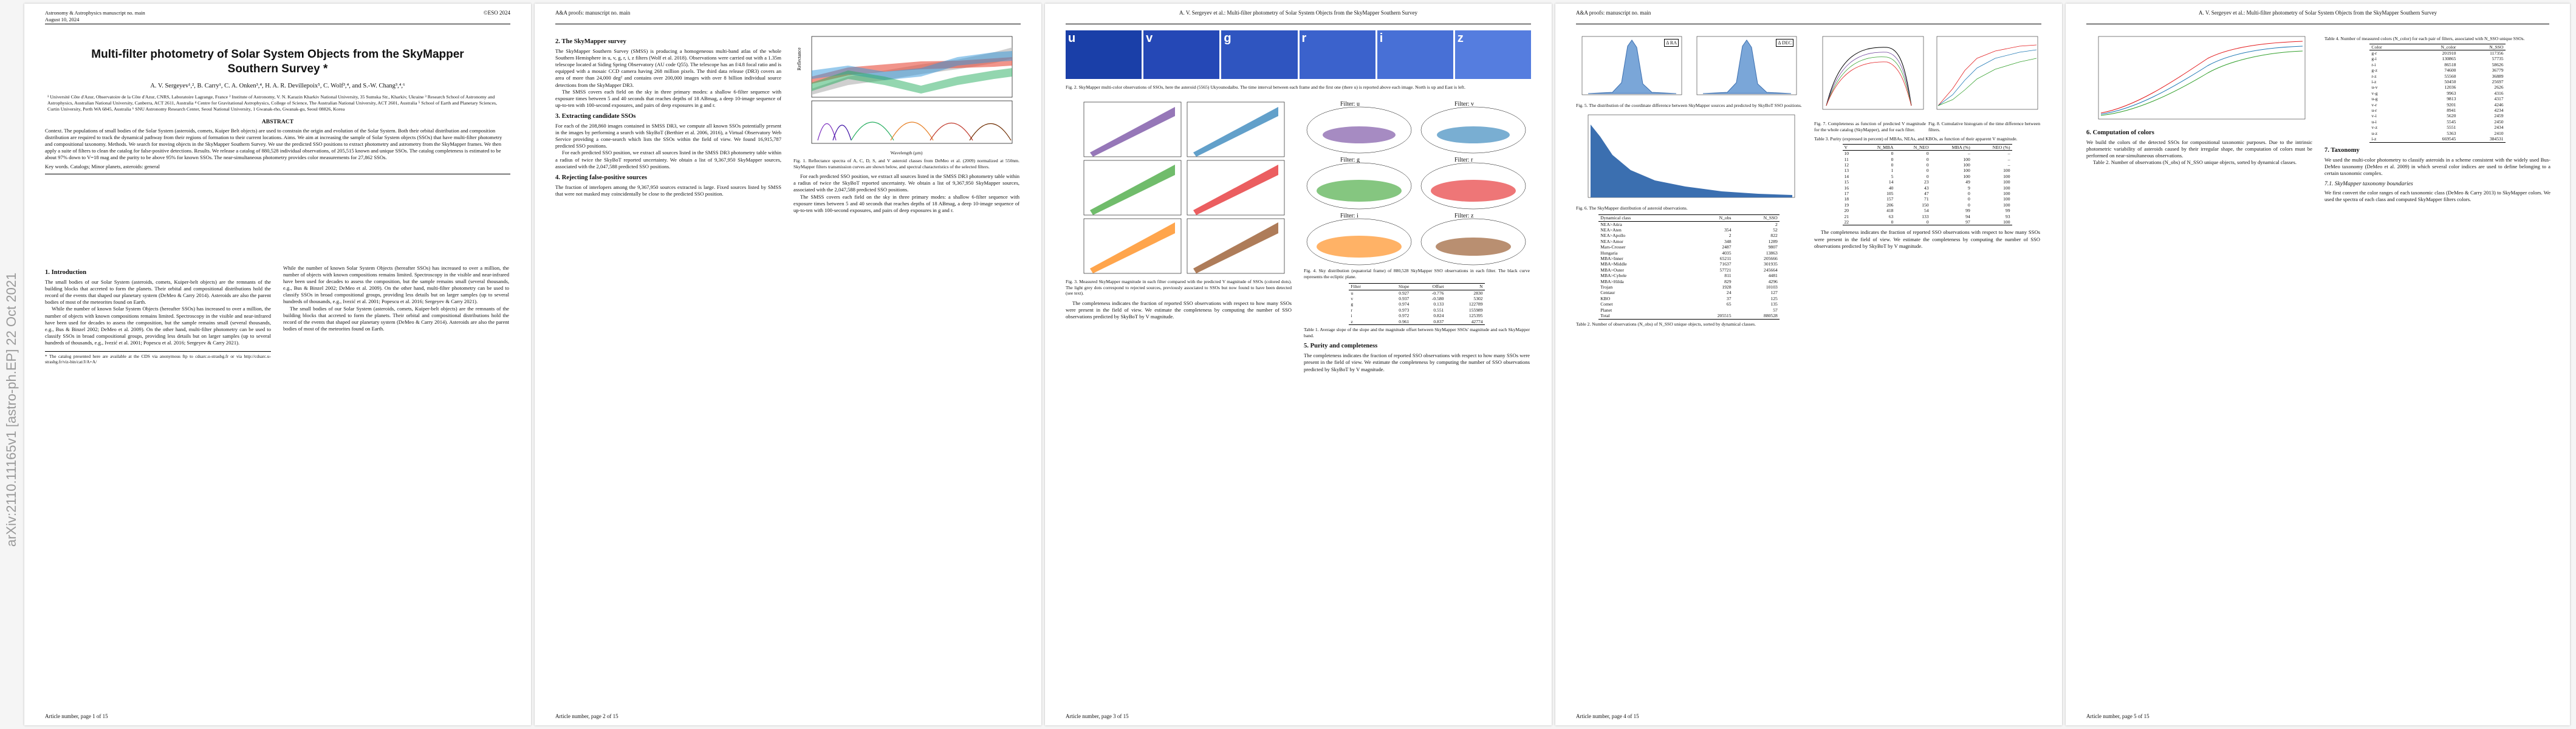 This screenshot has height=729, width=2576. What do you see at coordinates (1474, 240) in the screenshot?
I see `sky-map-z: Filter: z` at bounding box center [1474, 240].